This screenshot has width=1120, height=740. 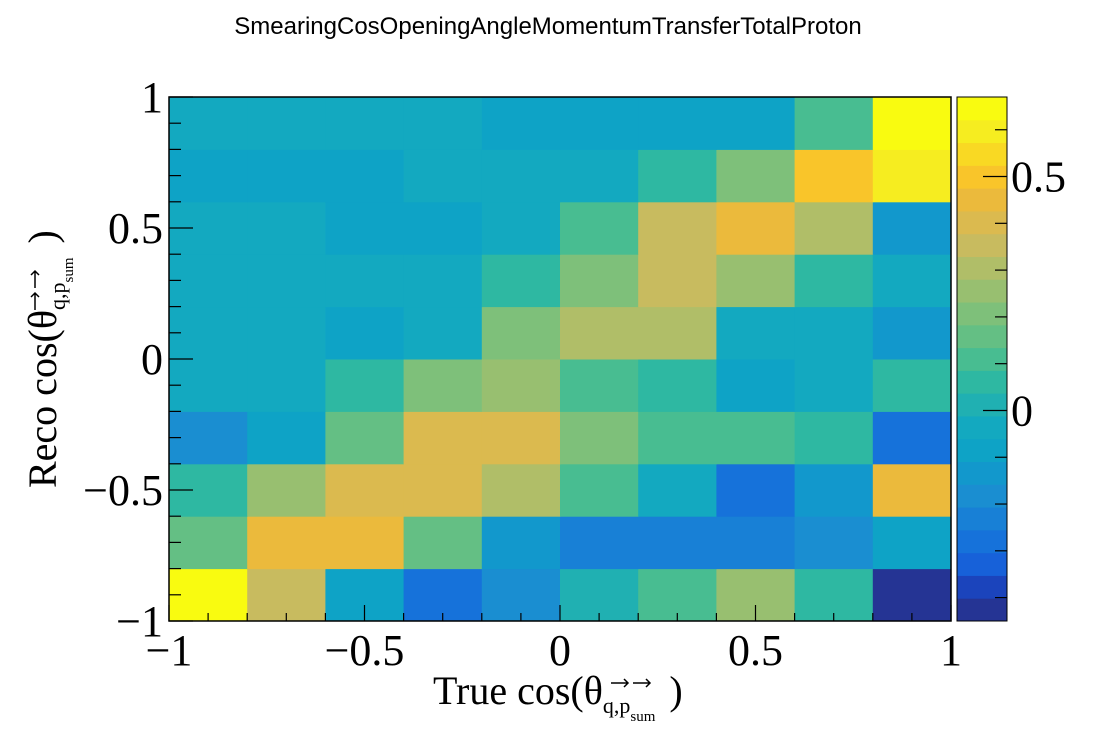 What do you see at coordinates (57, 288) in the screenshot?
I see `y-axis-label-sub-p: p` at bounding box center [57, 288].